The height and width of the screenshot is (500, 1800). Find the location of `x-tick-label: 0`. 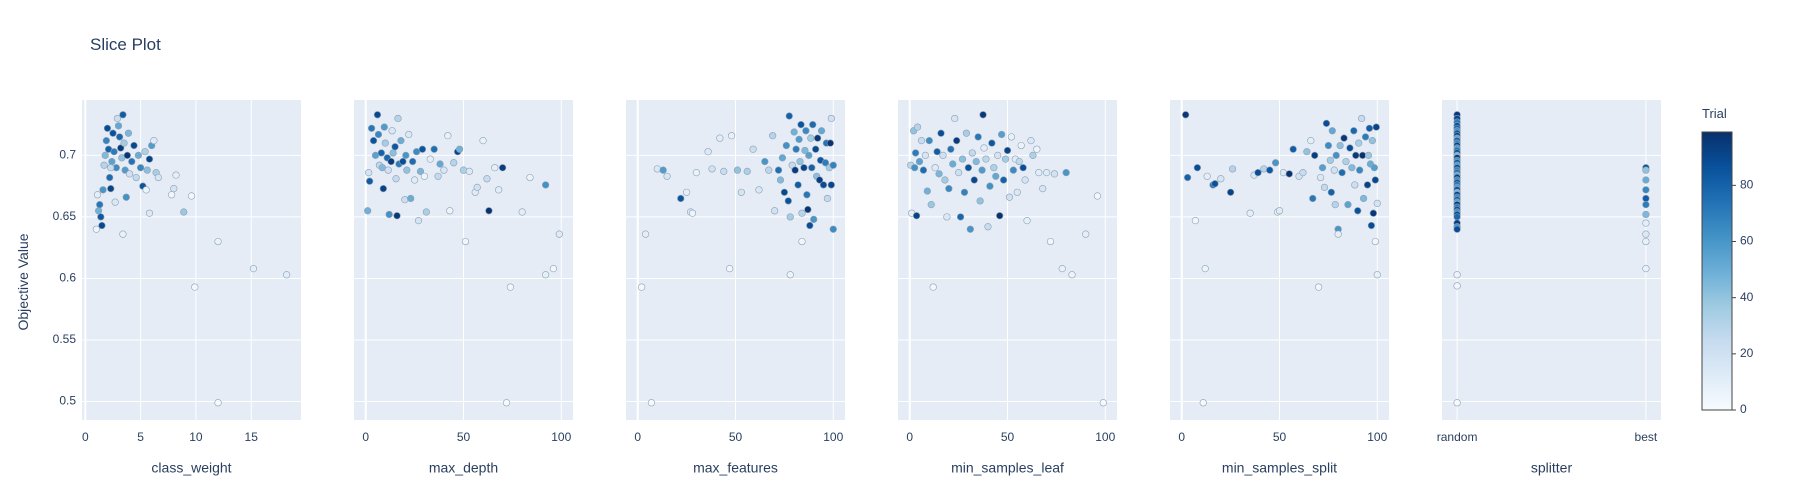

x-tick-label: 0 is located at coordinates (85, 437).